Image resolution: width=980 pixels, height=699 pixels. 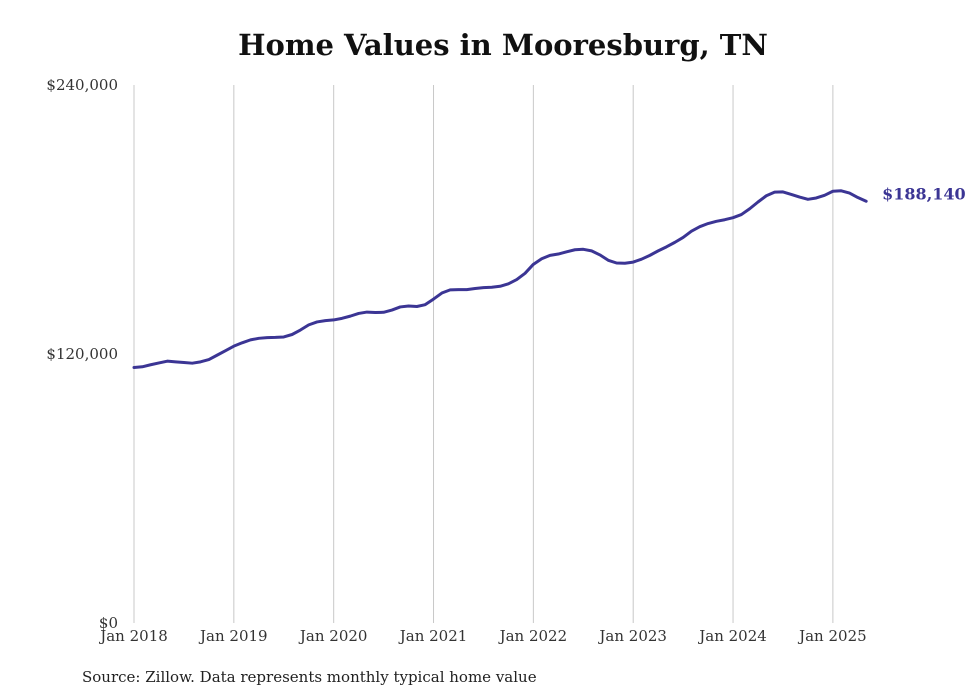 I want to click on y-tick-label: $240,000, so click(x=82, y=85).